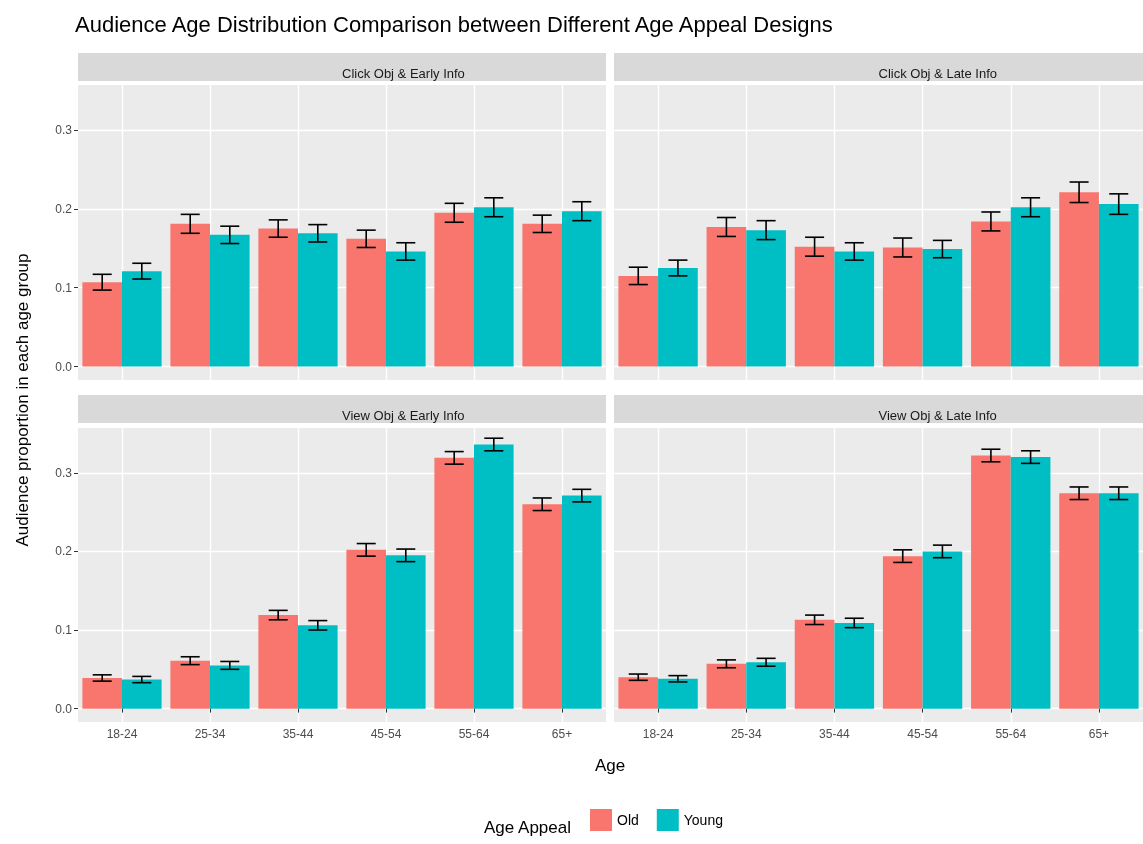 The height and width of the screenshot is (844, 1143). Describe the element at coordinates (610, 765) in the screenshot. I see `x-axis-title: Age` at that location.